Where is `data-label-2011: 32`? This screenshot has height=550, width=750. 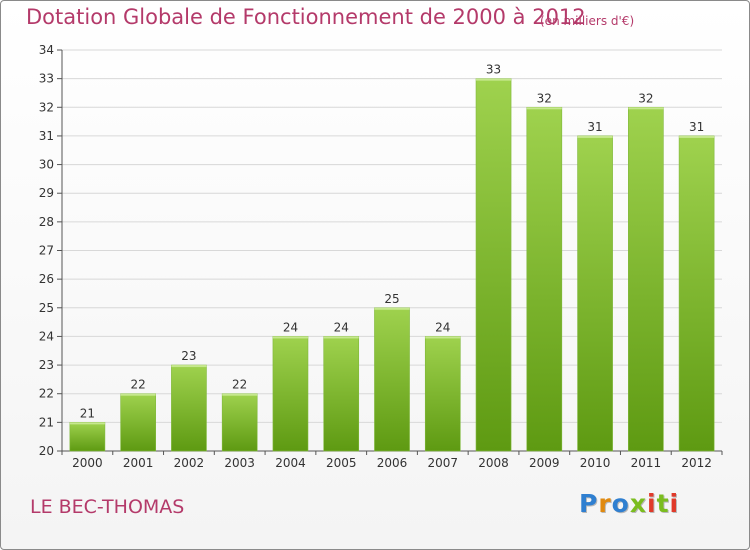
data-label-2011: 32 is located at coordinates (645, 98).